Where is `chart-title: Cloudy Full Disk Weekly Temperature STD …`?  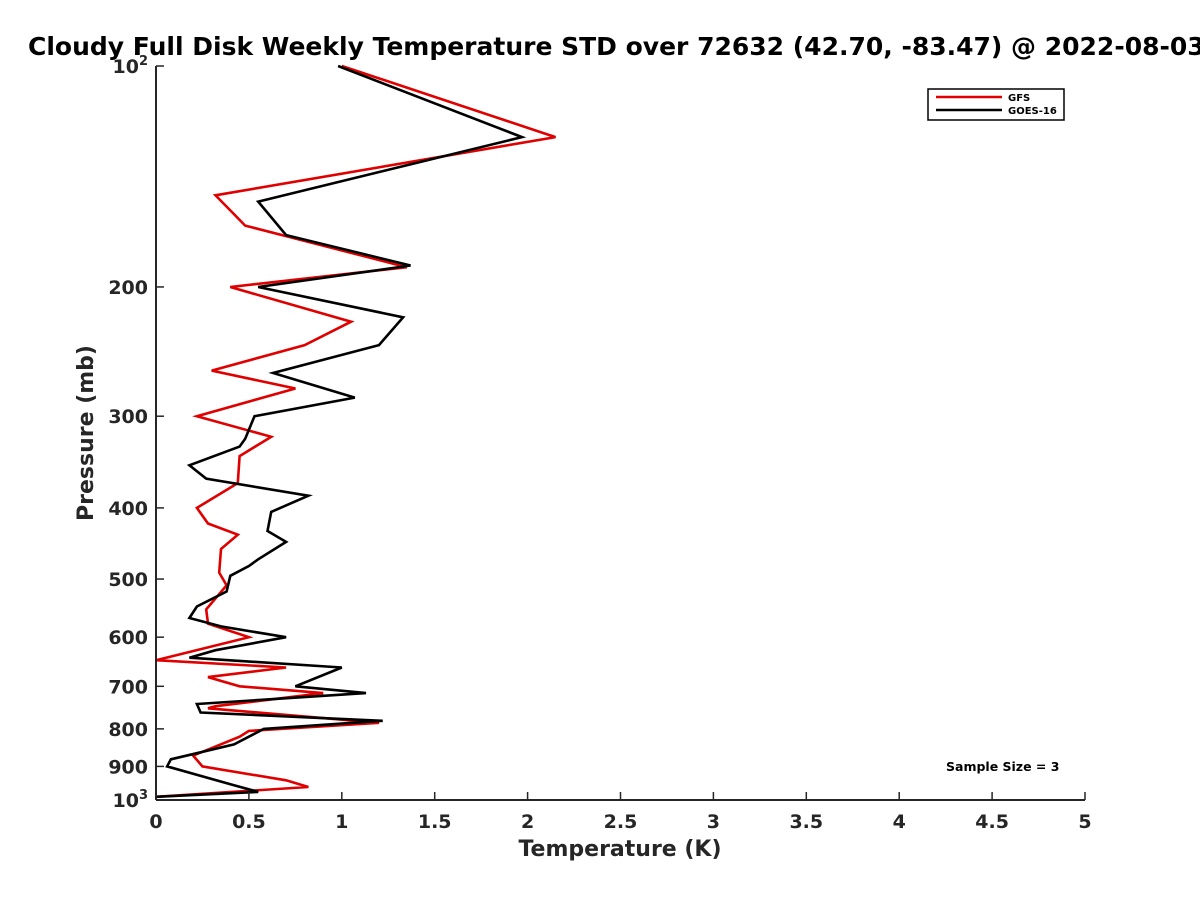 chart-title: Cloudy Full Disk Weekly Temperature STD … is located at coordinates (614, 46).